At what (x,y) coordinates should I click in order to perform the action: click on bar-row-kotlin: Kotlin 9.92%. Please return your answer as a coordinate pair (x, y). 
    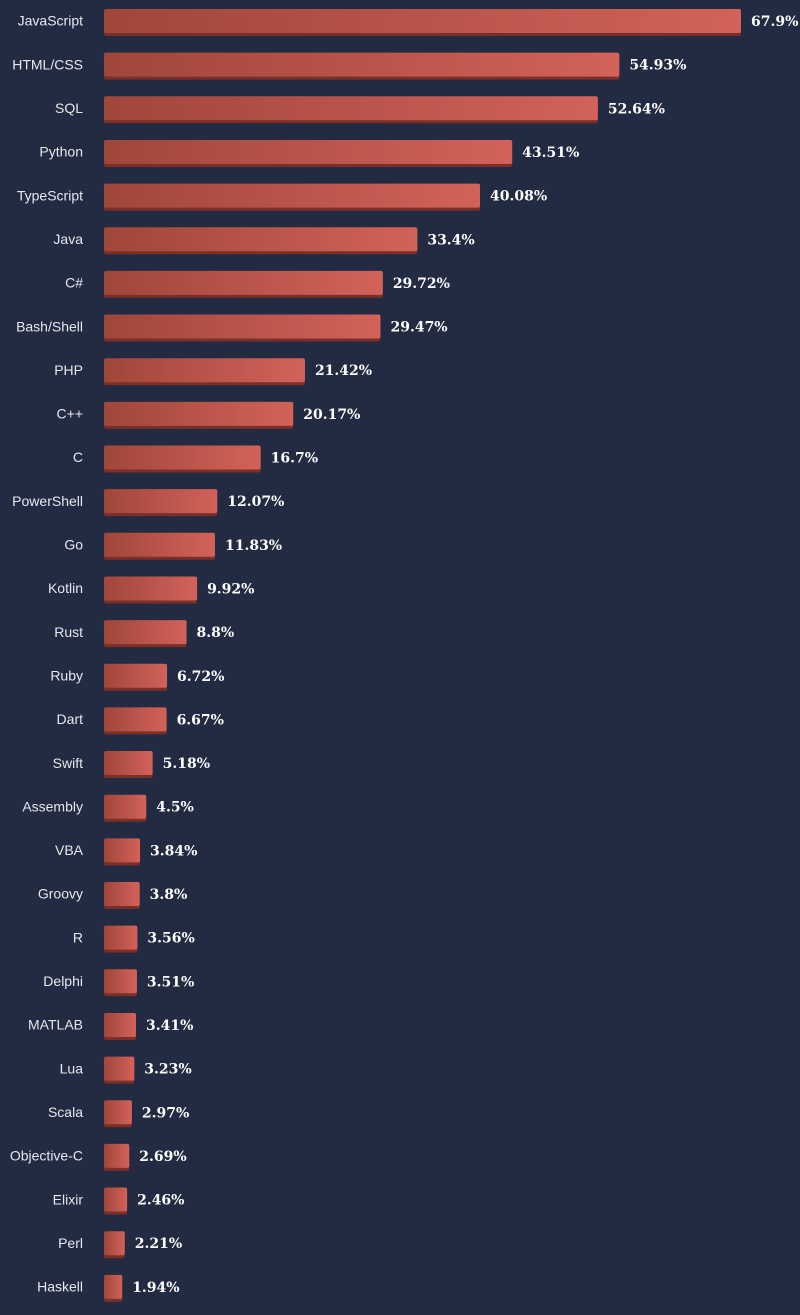
    Looking at the image, I should click on (151, 590).